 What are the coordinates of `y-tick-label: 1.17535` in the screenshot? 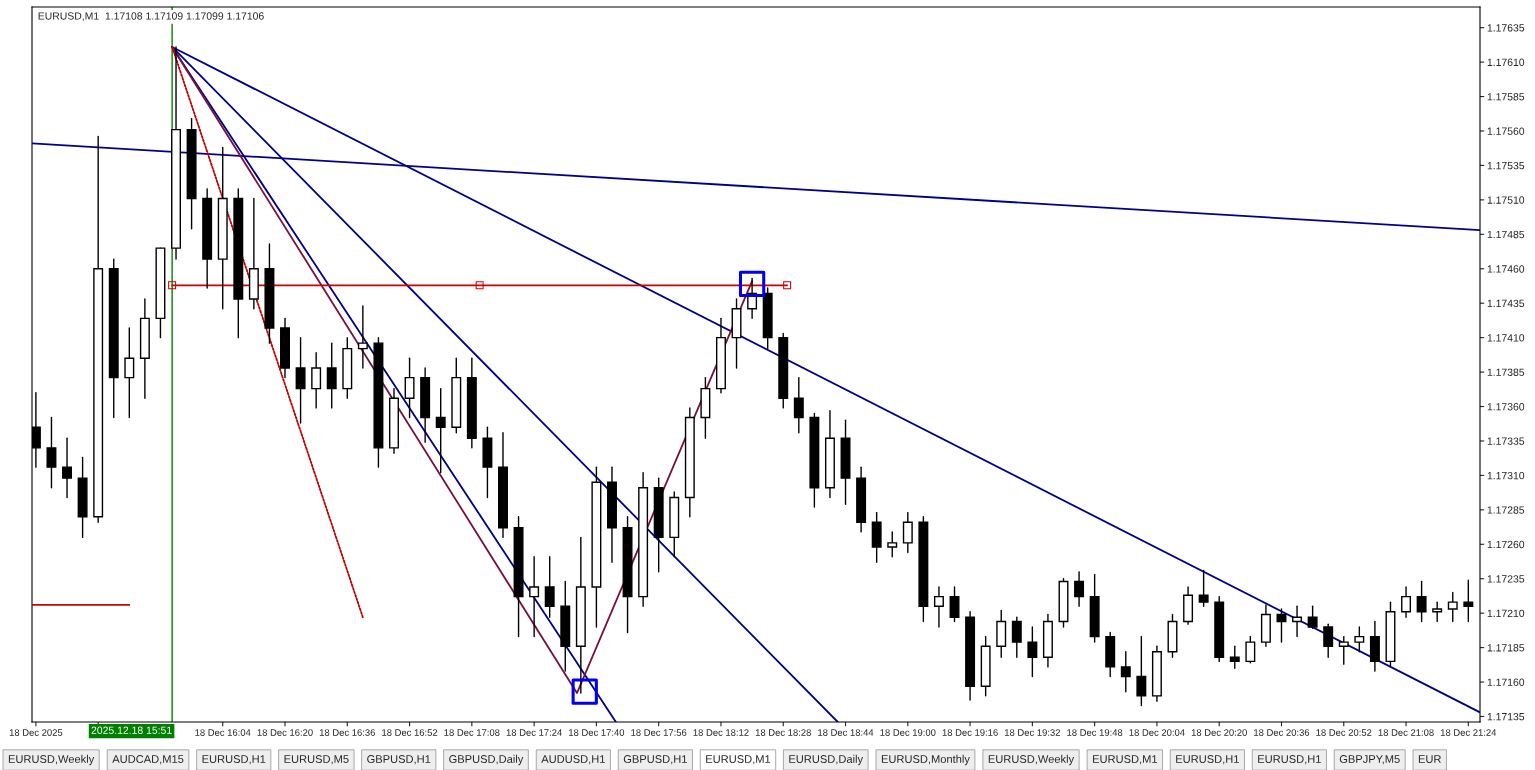 It's located at (1506, 165).